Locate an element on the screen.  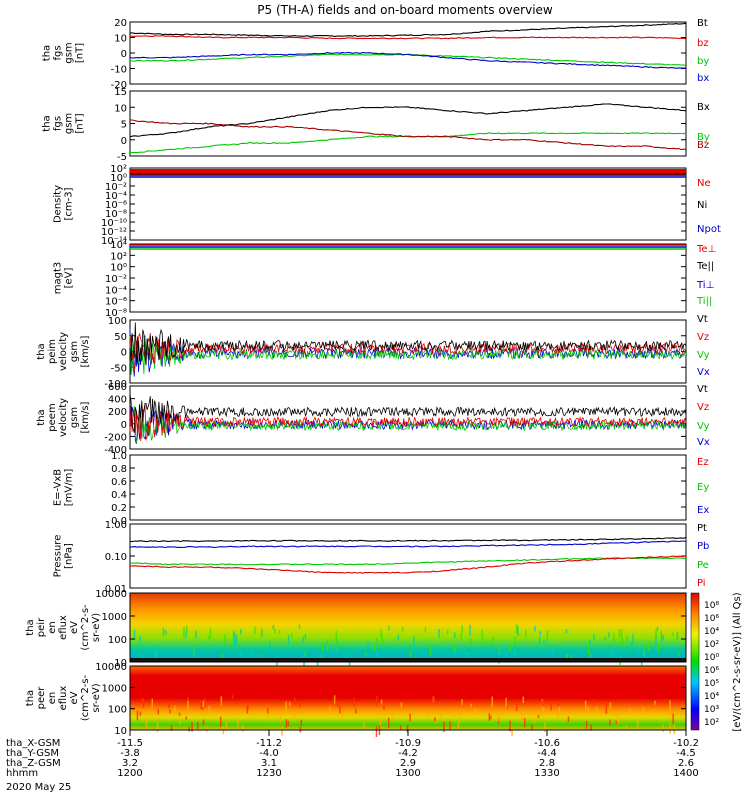
y-tick-label: 10² is located at coordinates (118, 169).